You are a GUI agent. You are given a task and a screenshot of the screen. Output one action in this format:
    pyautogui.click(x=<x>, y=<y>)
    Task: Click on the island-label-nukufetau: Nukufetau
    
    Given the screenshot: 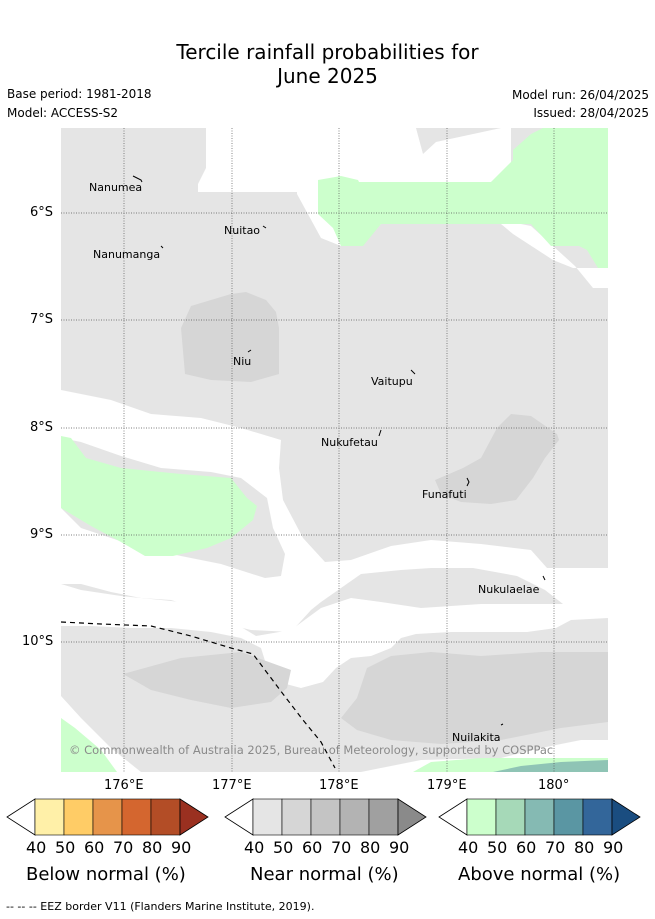 What is the action you would take?
    pyautogui.click(x=349, y=442)
    